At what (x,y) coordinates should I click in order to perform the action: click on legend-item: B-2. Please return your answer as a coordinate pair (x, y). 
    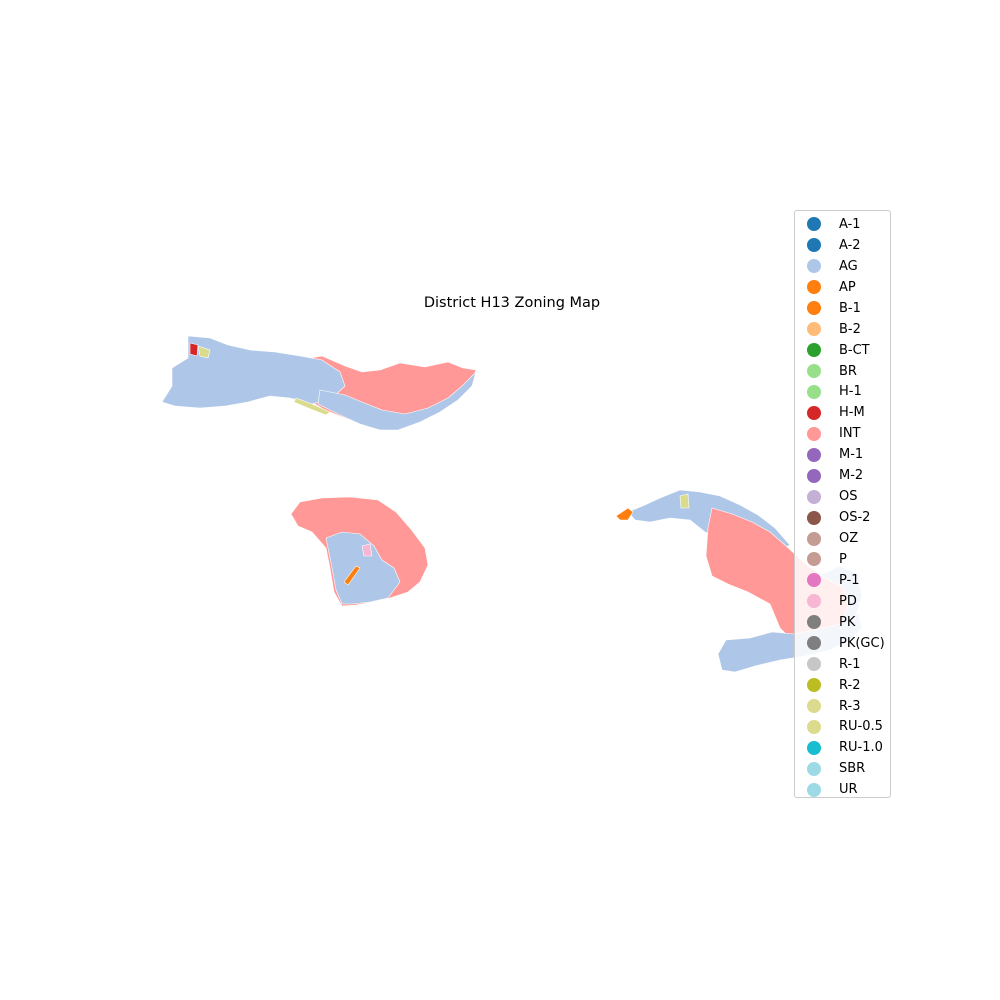
    Looking at the image, I should click on (842, 329).